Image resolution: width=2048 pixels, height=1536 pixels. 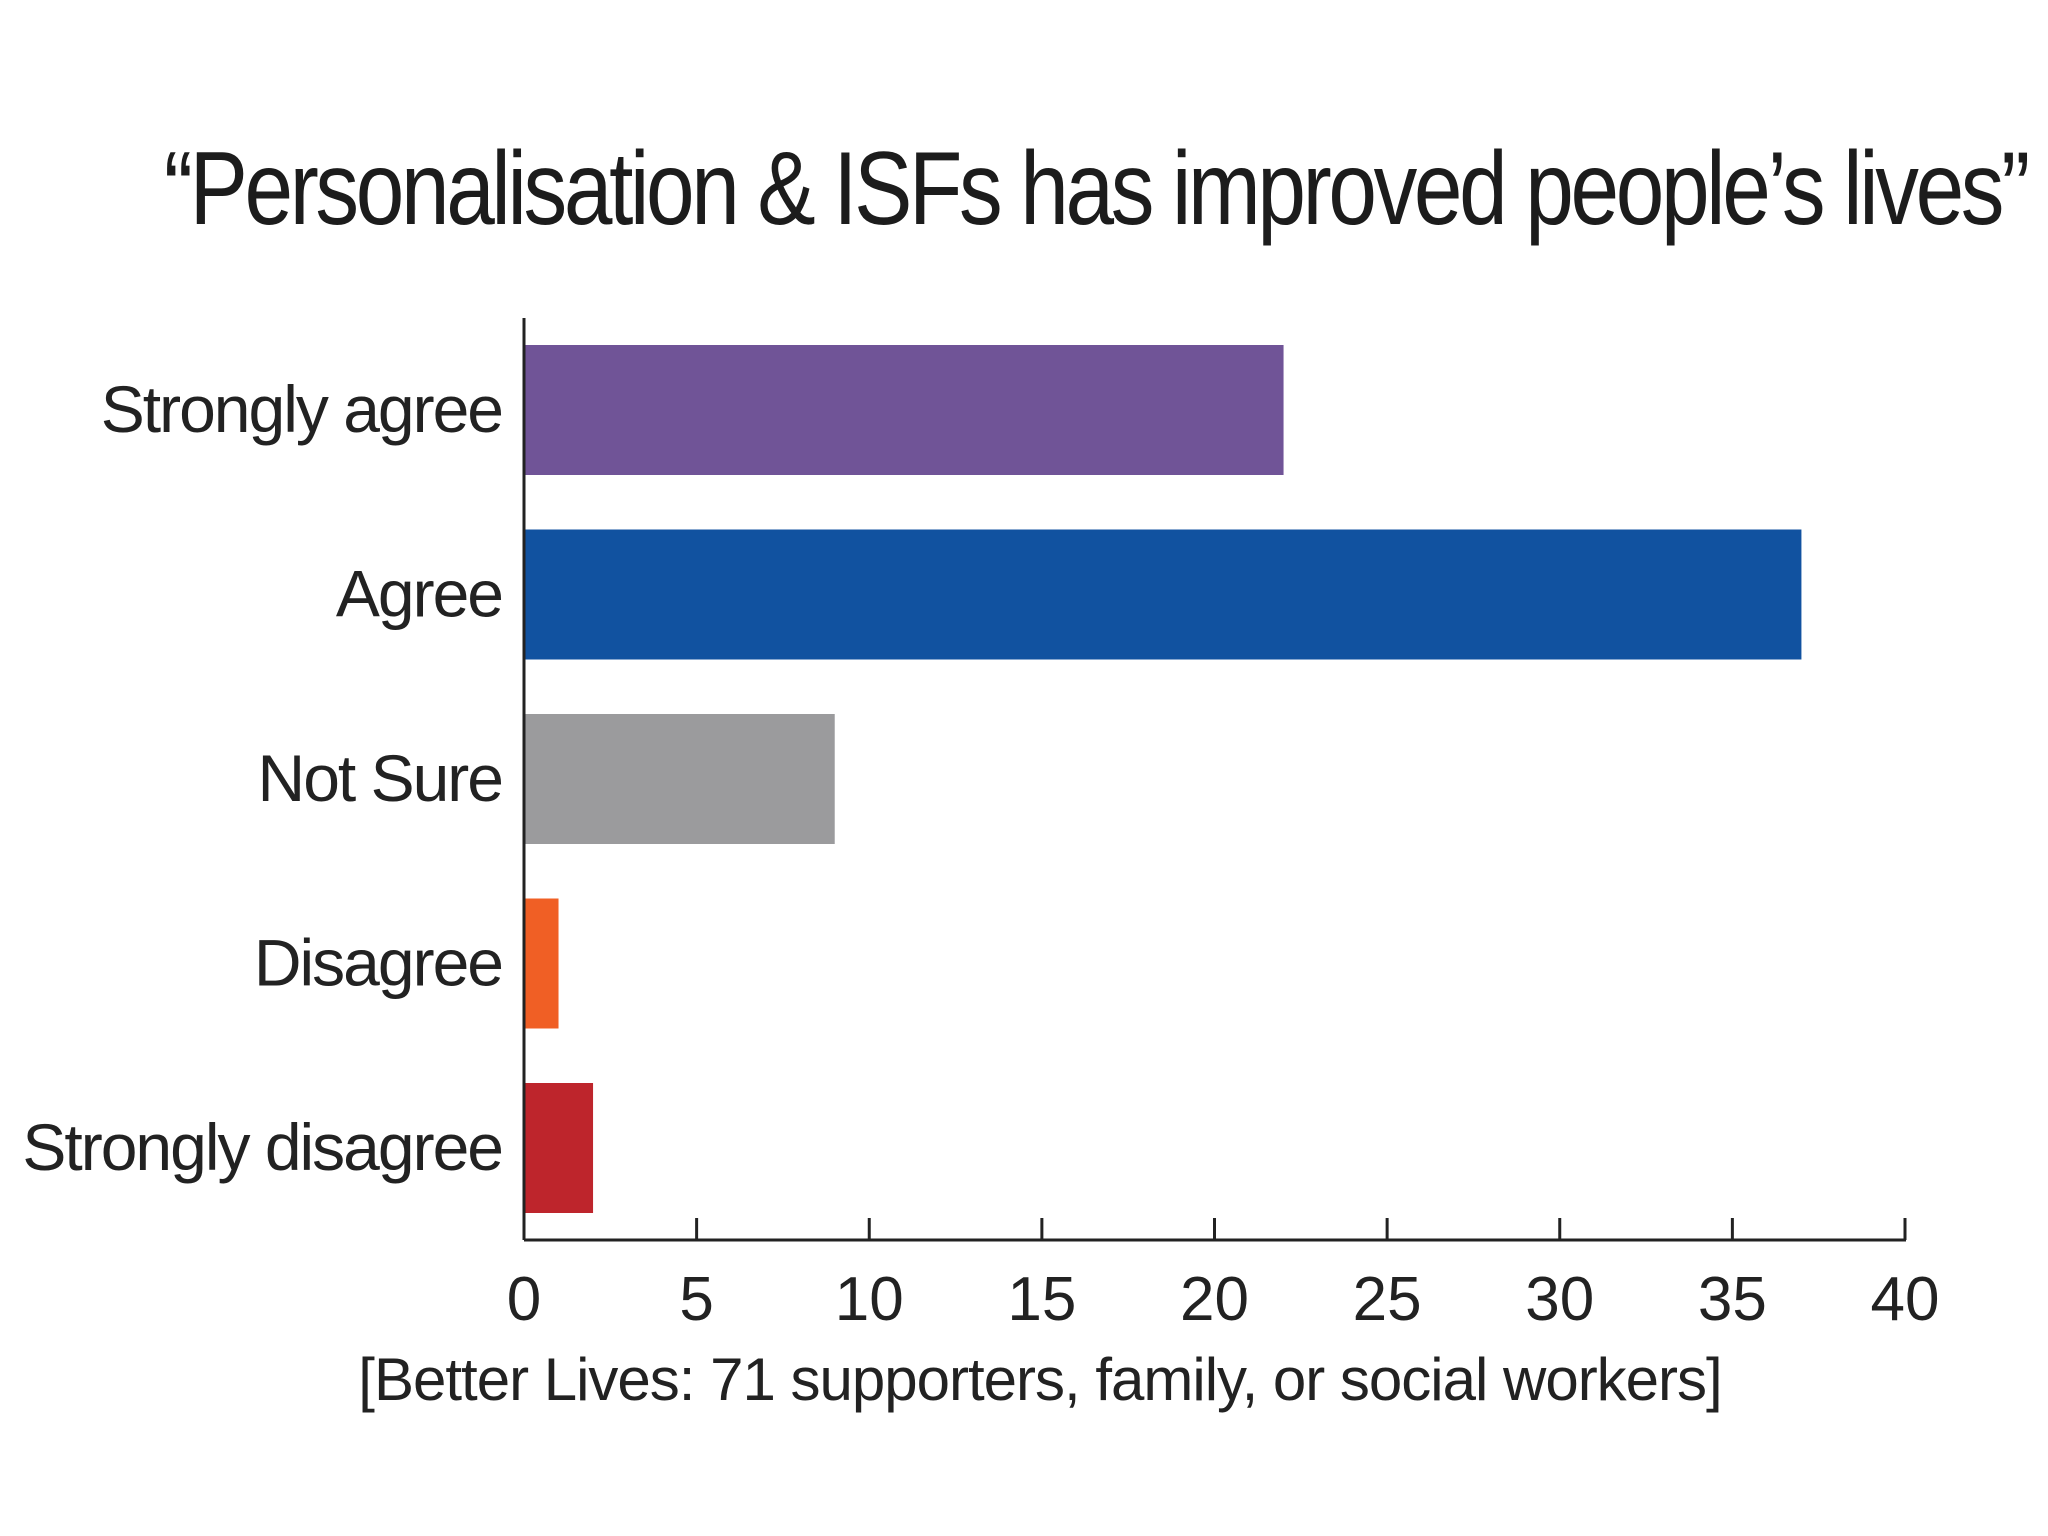 I want to click on bar-not-sure, so click(x=679, y=779).